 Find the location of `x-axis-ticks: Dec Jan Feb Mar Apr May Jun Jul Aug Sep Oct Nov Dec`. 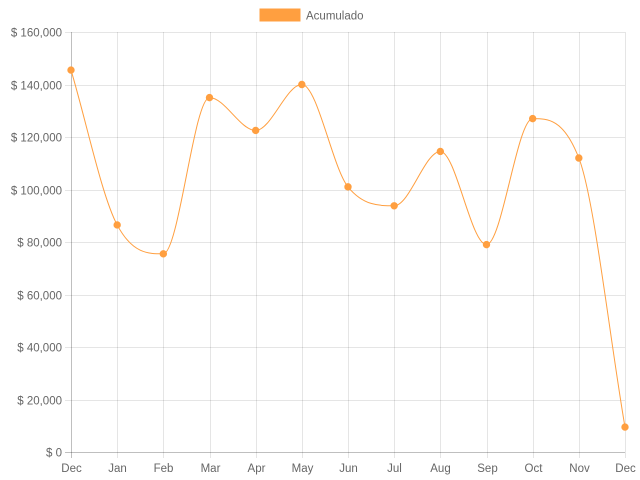

x-axis-ticks: Dec Jan Feb Mar Apr May Jun Jul Aug Sep Oct Nov Dec is located at coordinates (348, 469).